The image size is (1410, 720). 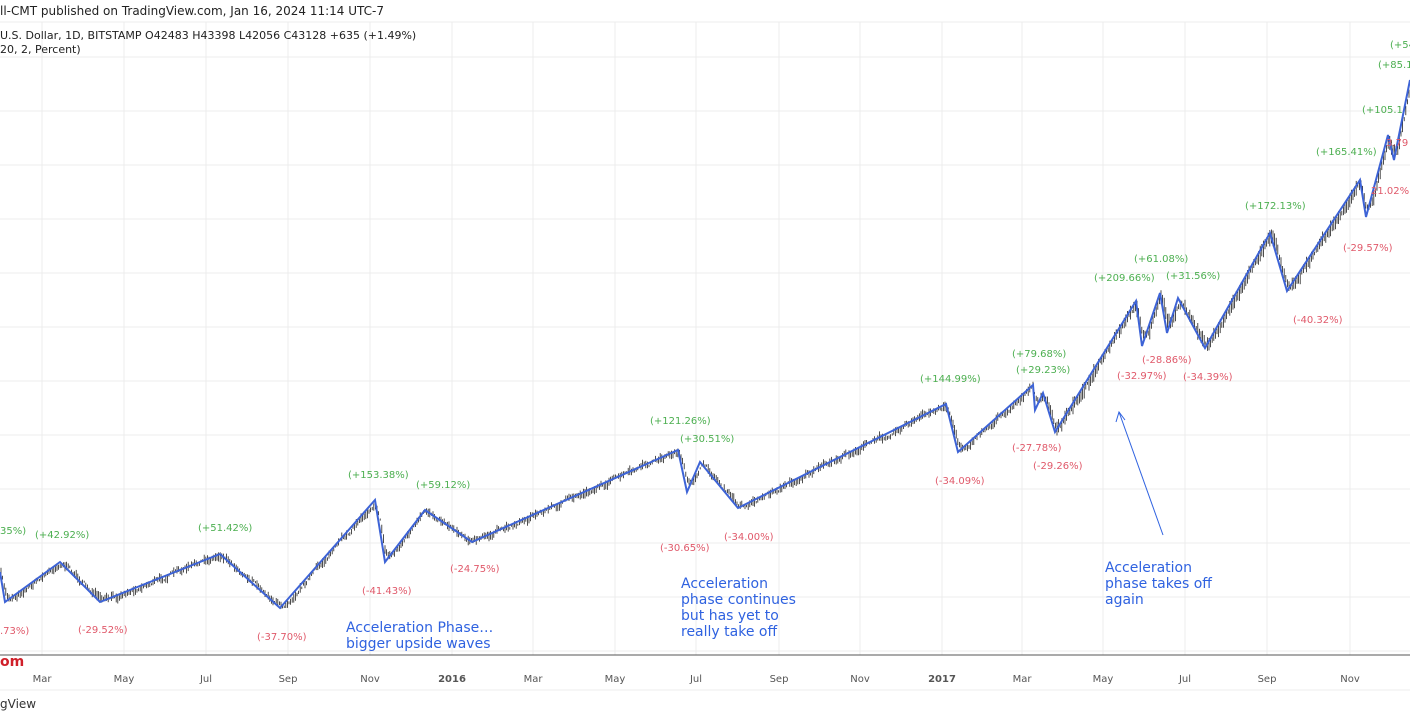 I want to click on x-tick-label: 2017, so click(x=942, y=679).